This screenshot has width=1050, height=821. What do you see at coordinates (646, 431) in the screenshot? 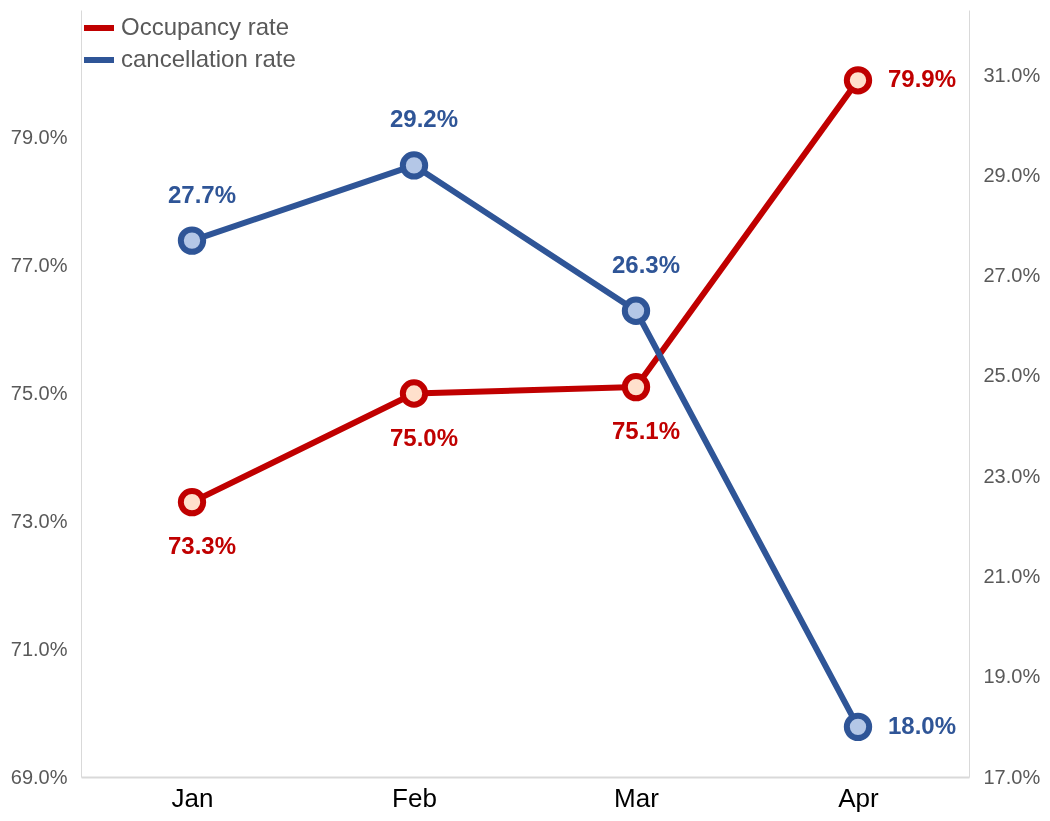
I see `data-label: 75.1%` at bounding box center [646, 431].